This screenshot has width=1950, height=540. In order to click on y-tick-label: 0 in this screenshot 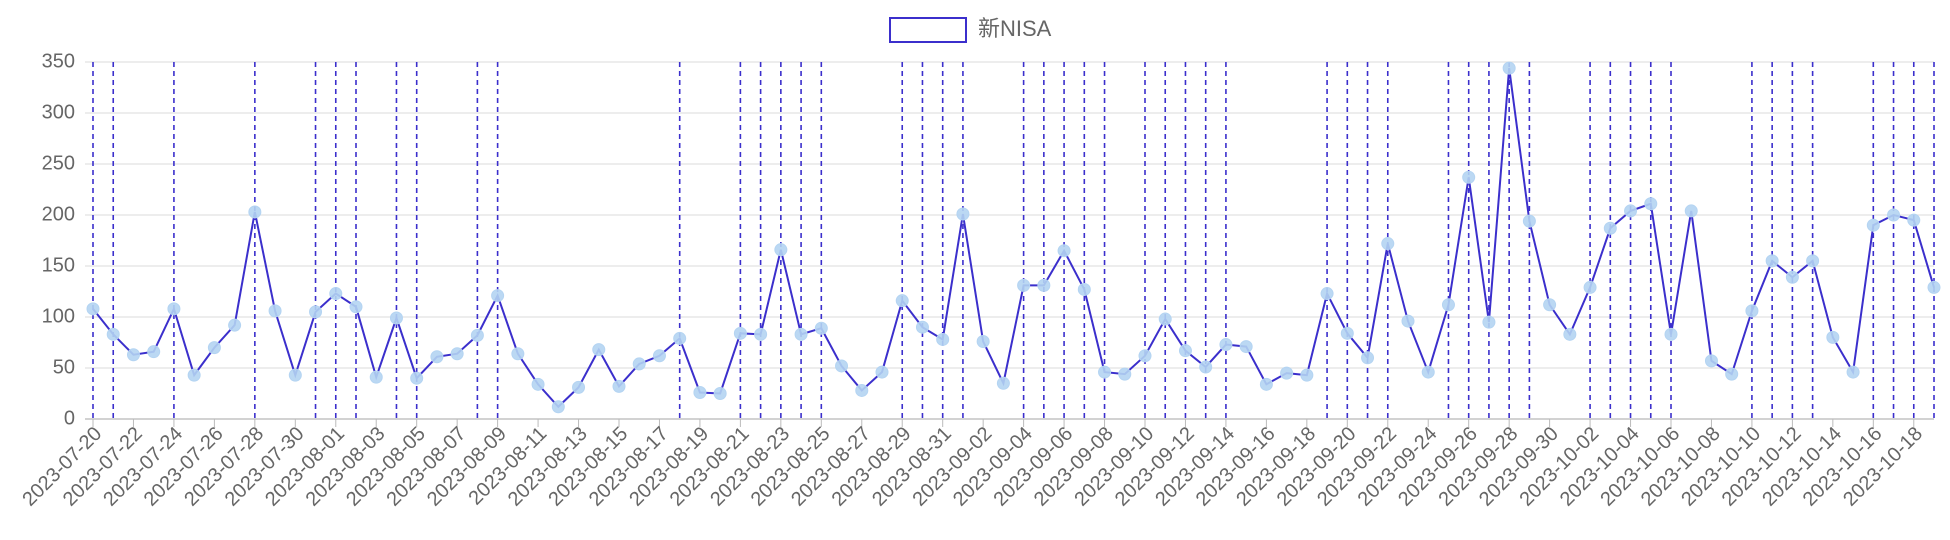, I will do `click(69, 418)`.